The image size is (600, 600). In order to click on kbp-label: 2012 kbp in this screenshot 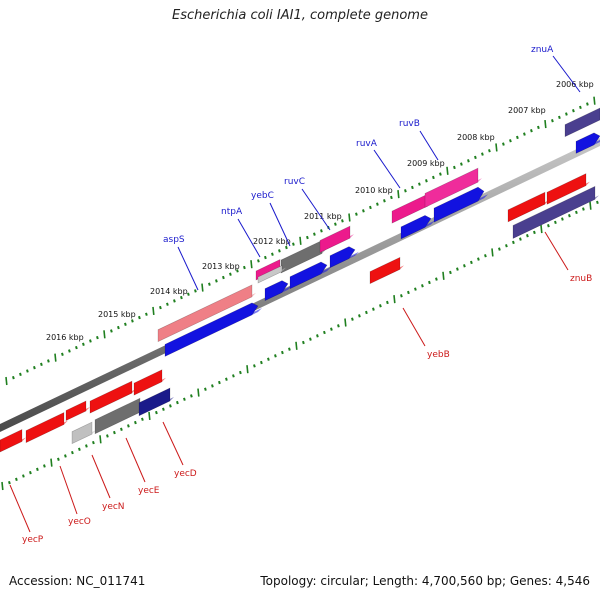, I will do `click(272, 241)`.